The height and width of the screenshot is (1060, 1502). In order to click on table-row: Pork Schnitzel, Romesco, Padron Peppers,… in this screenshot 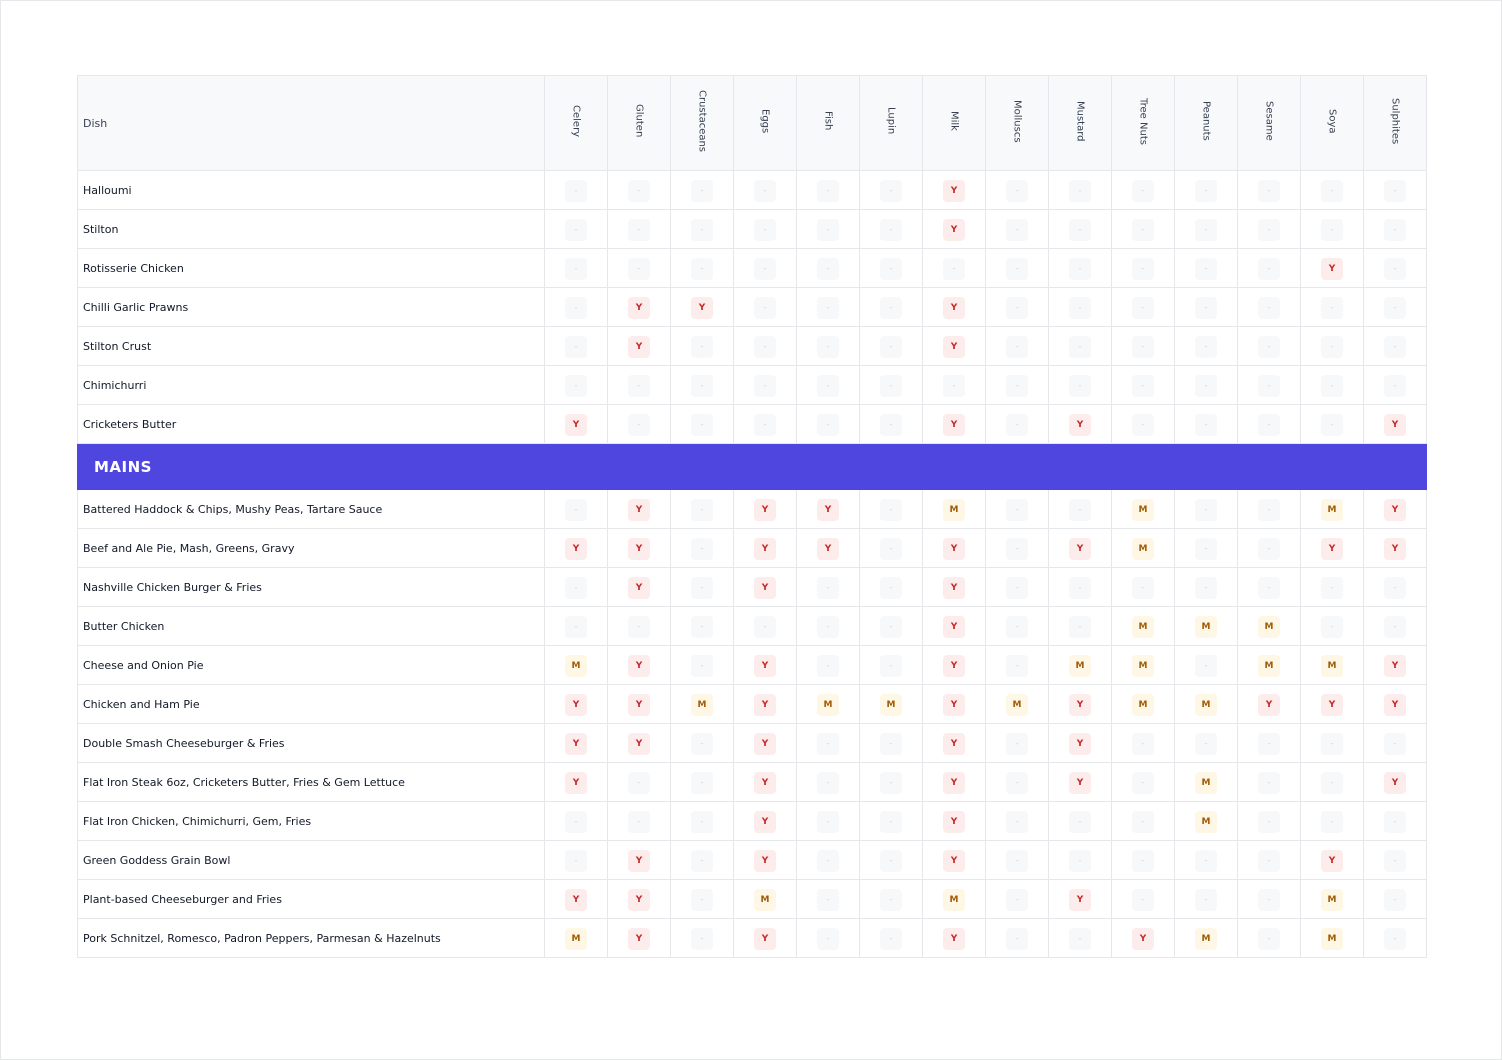, I will do `click(752, 938)`.